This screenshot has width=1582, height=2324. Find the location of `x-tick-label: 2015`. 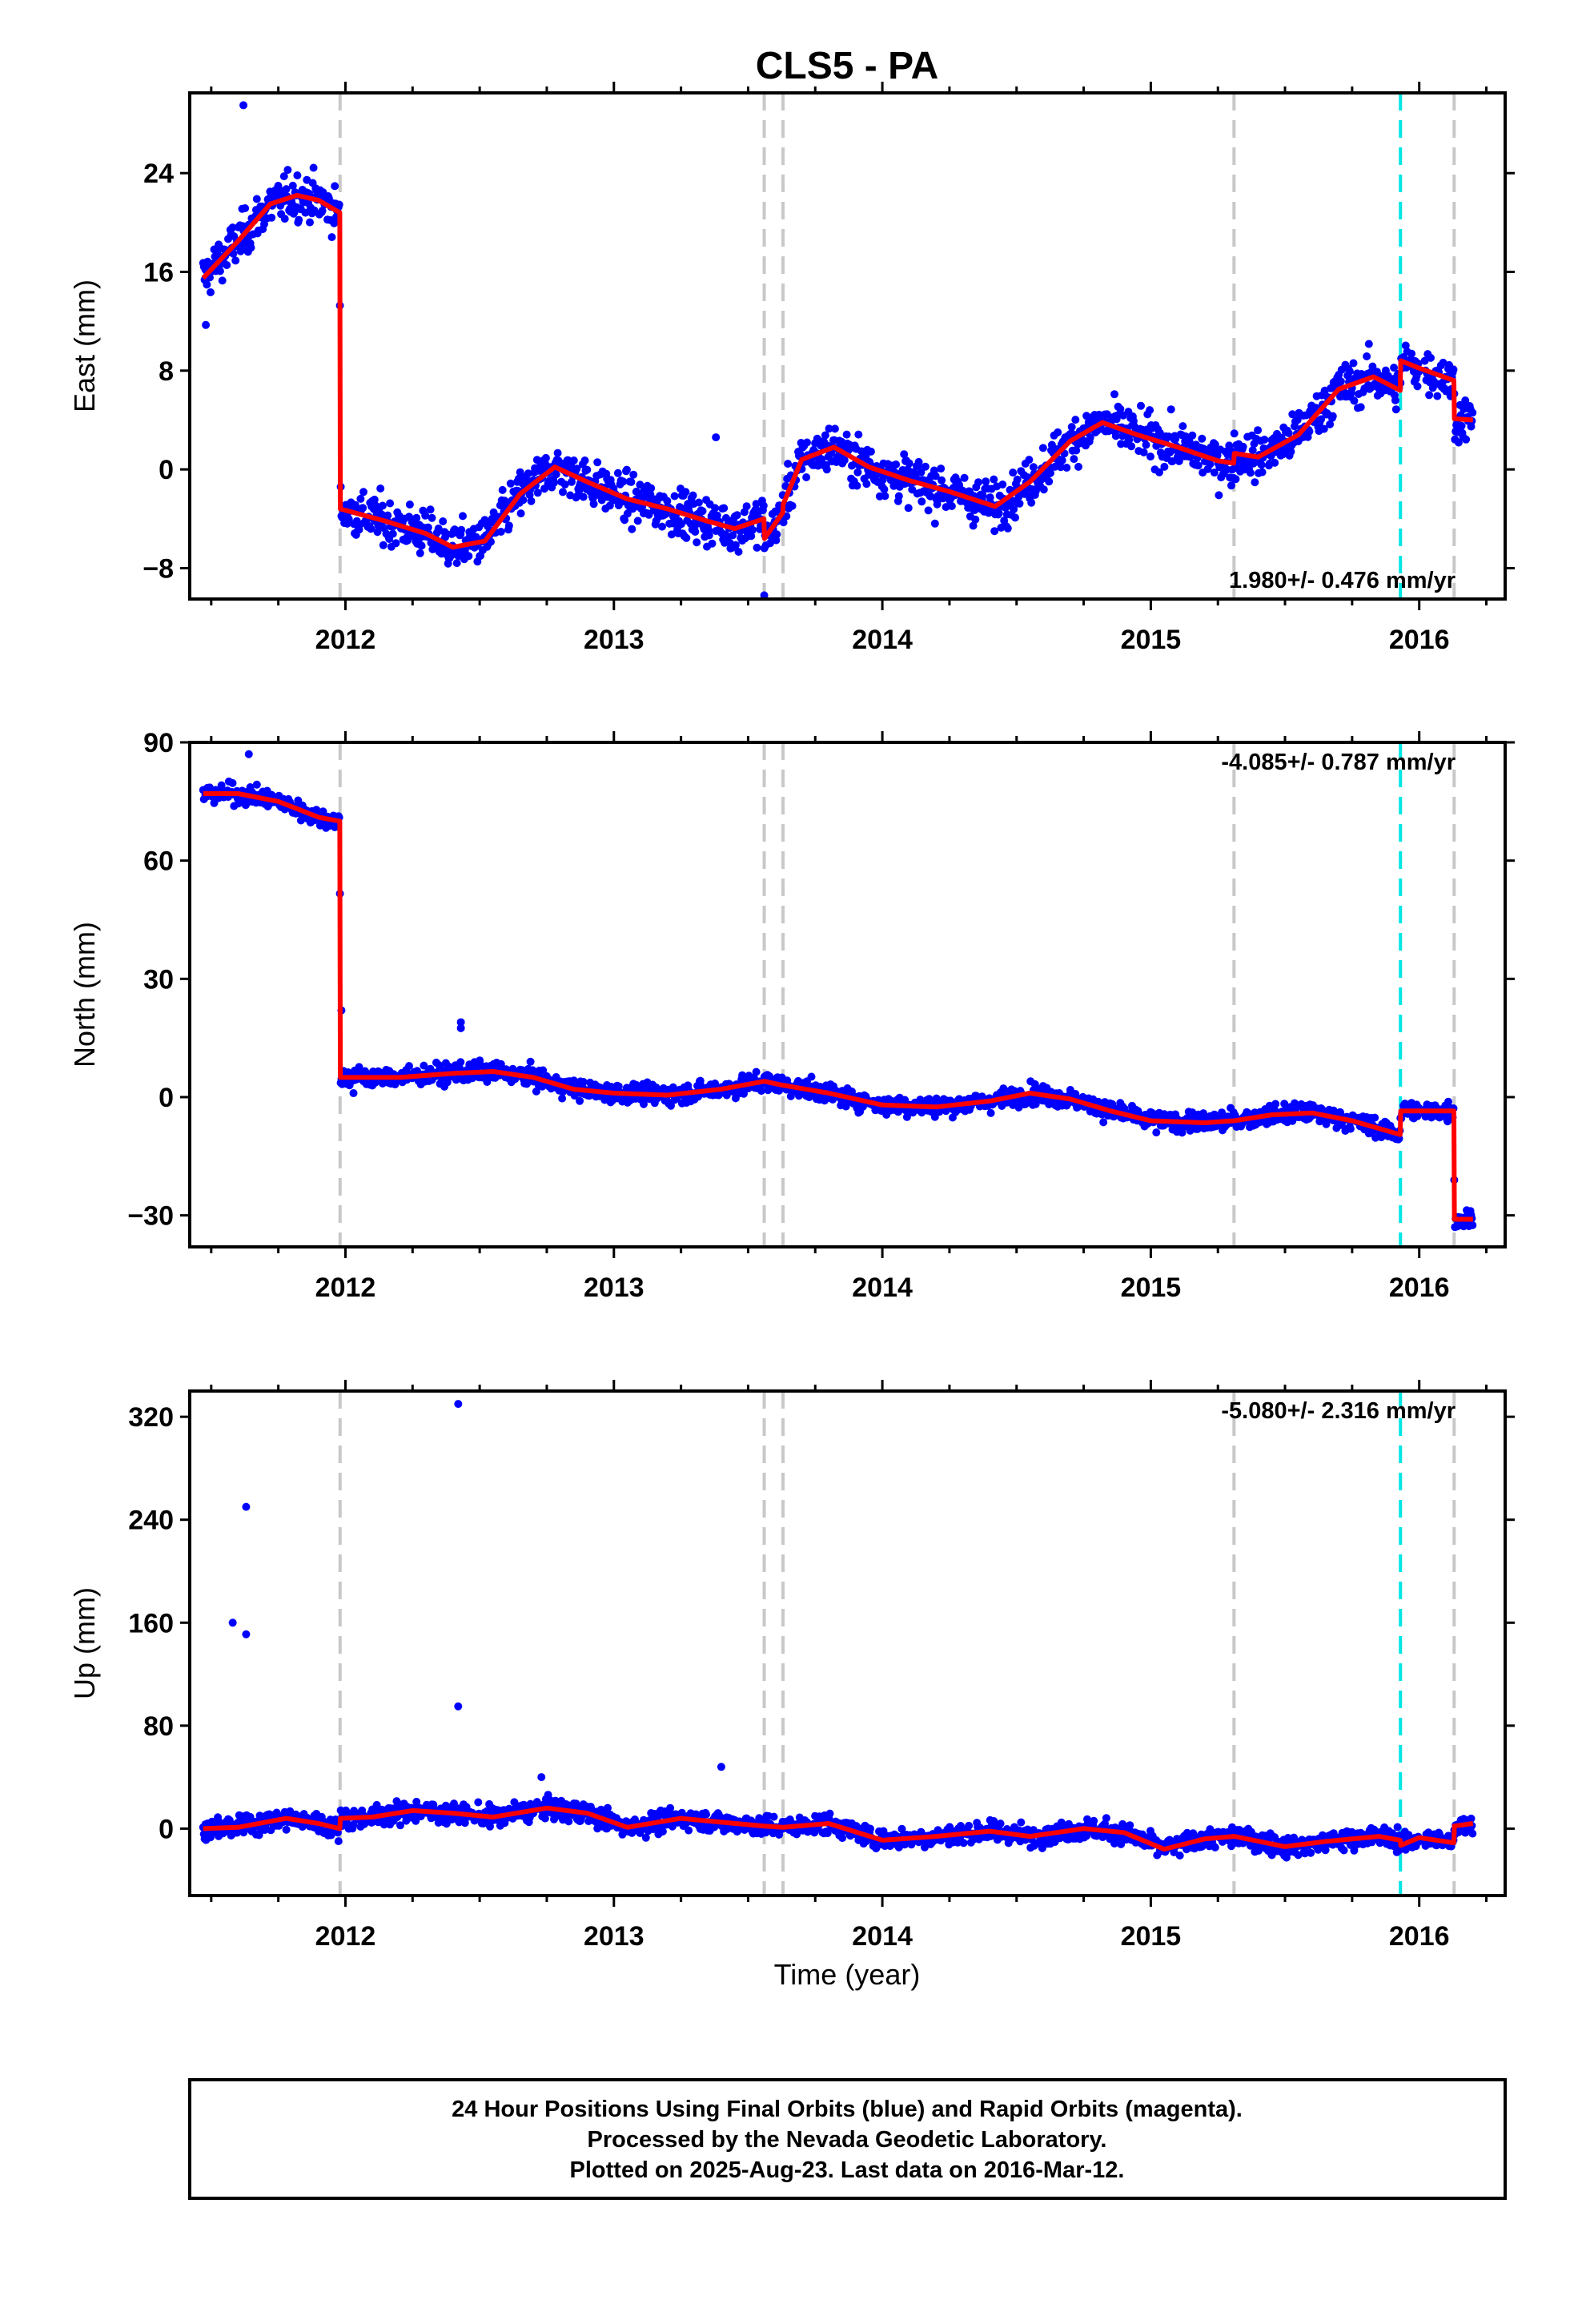

x-tick-label: 2015 is located at coordinates (1151, 1288).